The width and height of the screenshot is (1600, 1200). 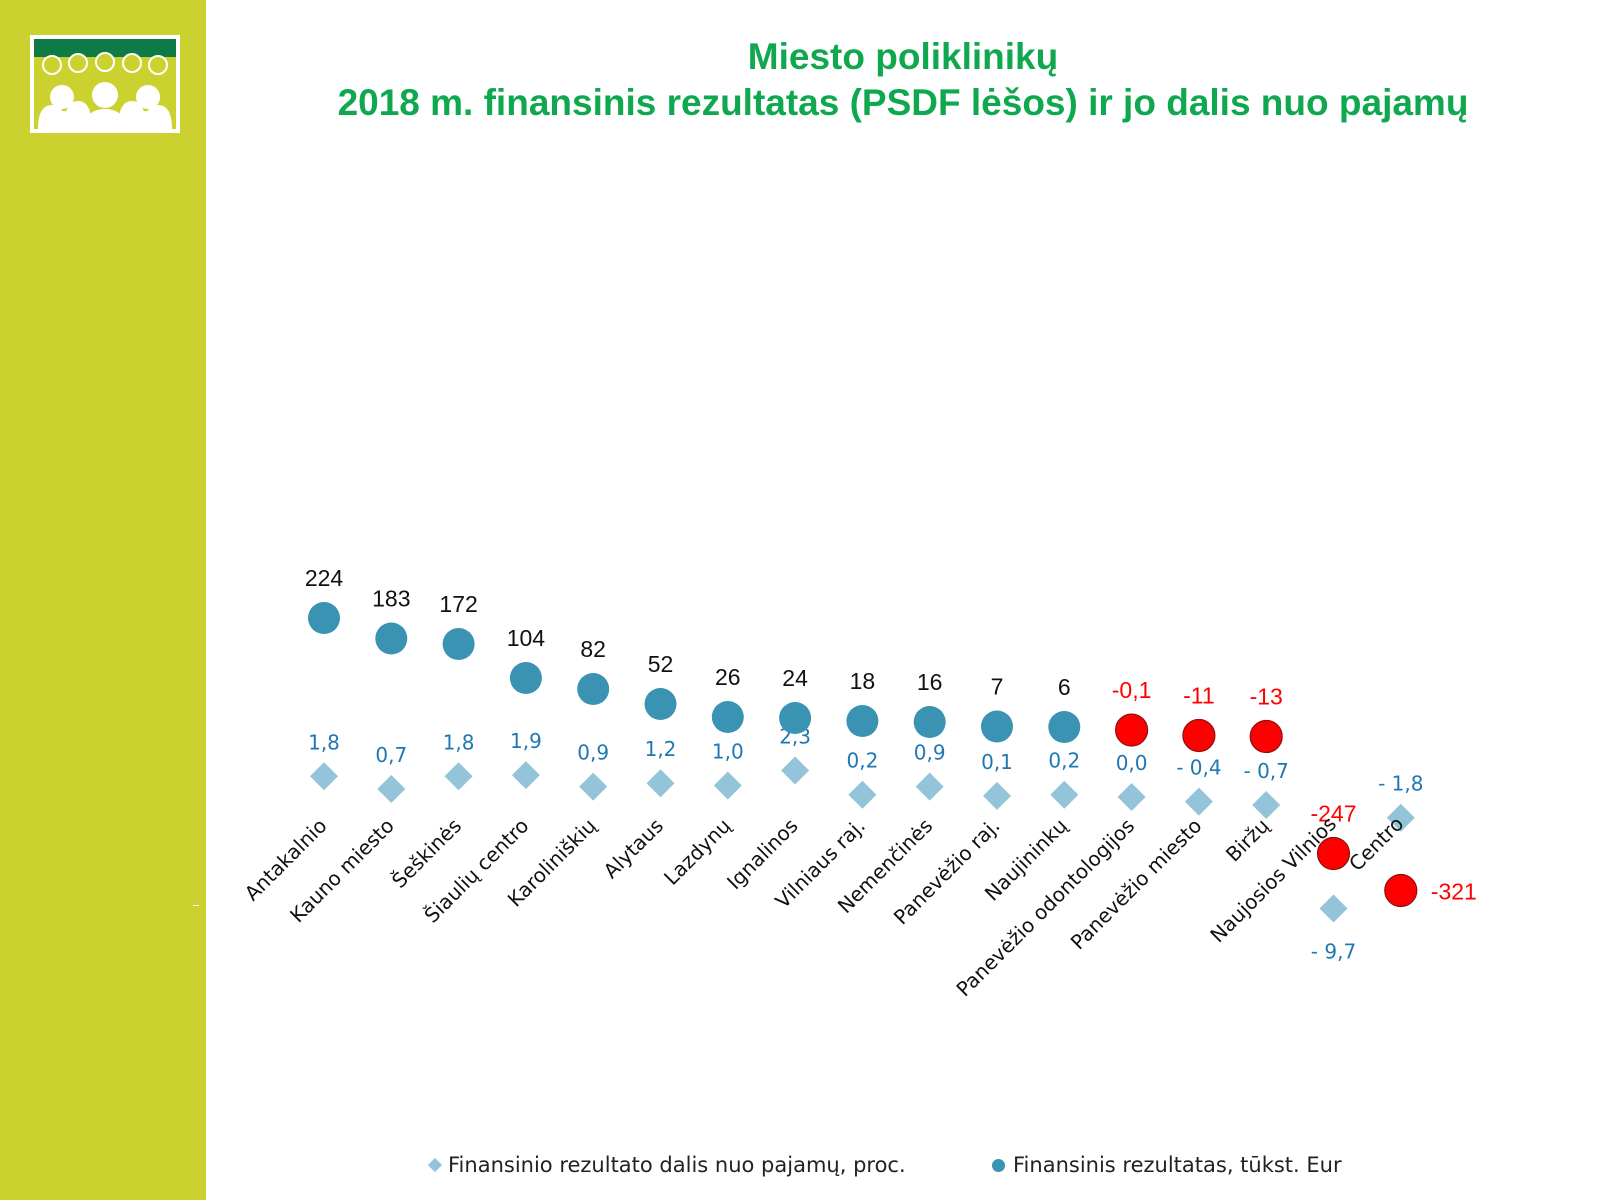 I want to click on share-data-label: - 9,7, so click(x=1333, y=952).